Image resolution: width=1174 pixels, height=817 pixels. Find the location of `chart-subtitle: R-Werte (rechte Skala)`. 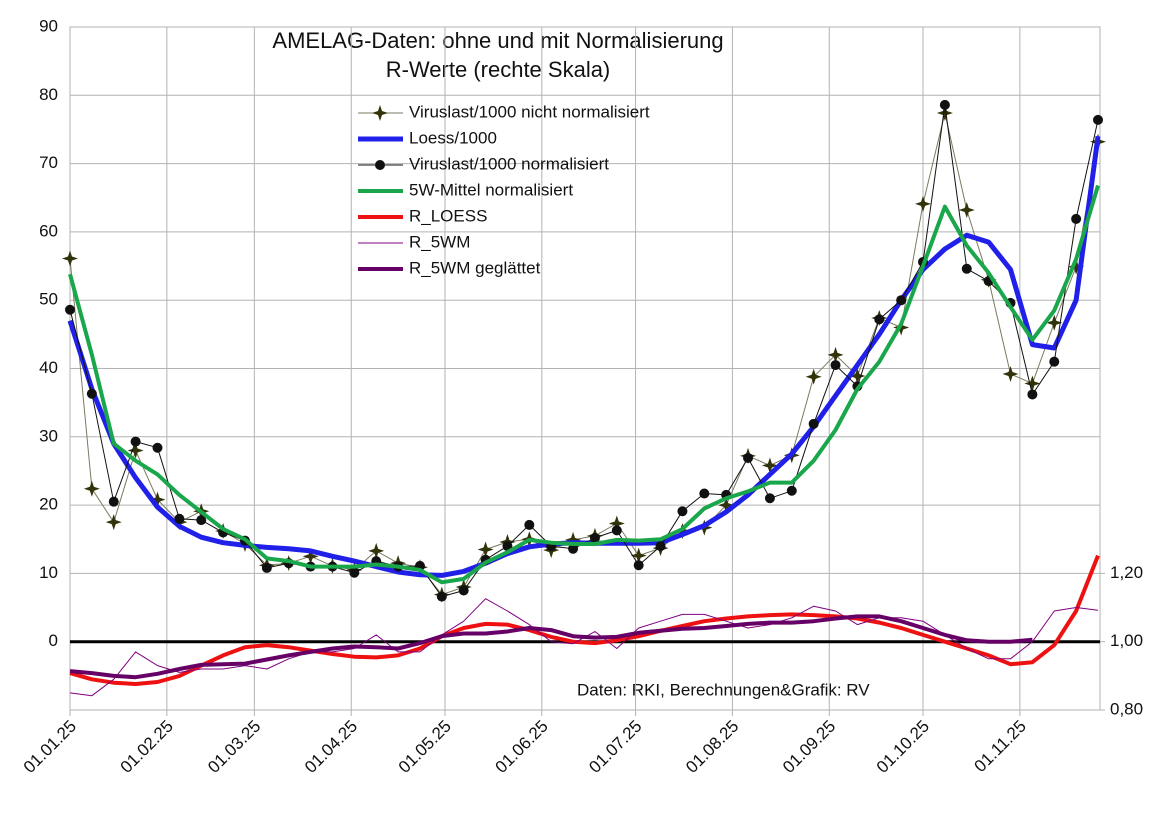

chart-subtitle: R-Werte (rechte Skala) is located at coordinates (498, 69).